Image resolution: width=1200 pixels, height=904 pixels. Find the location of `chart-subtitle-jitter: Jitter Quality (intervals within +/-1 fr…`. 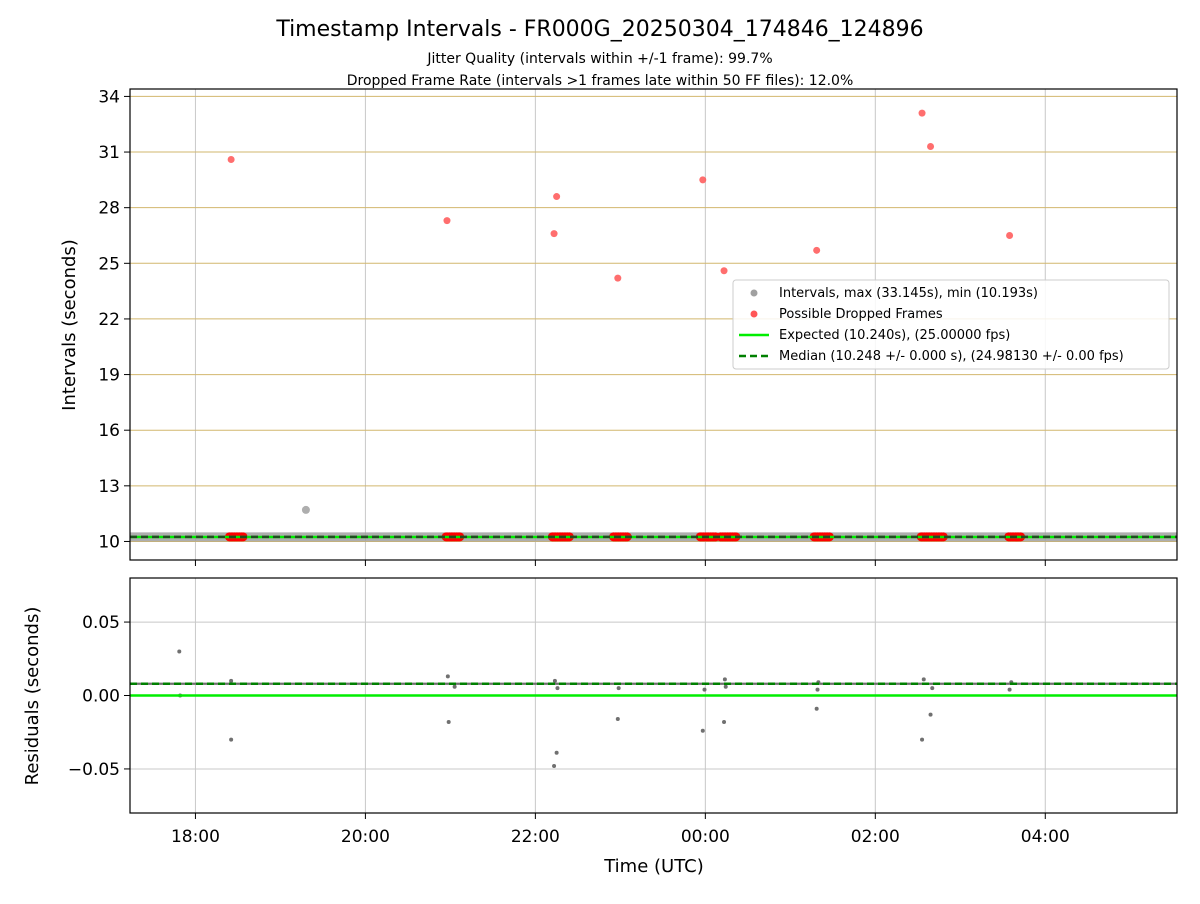

chart-subtitle-jitter: Jitter Quality (intervals within +/-1 fr… is located at coordinates (599, 59).